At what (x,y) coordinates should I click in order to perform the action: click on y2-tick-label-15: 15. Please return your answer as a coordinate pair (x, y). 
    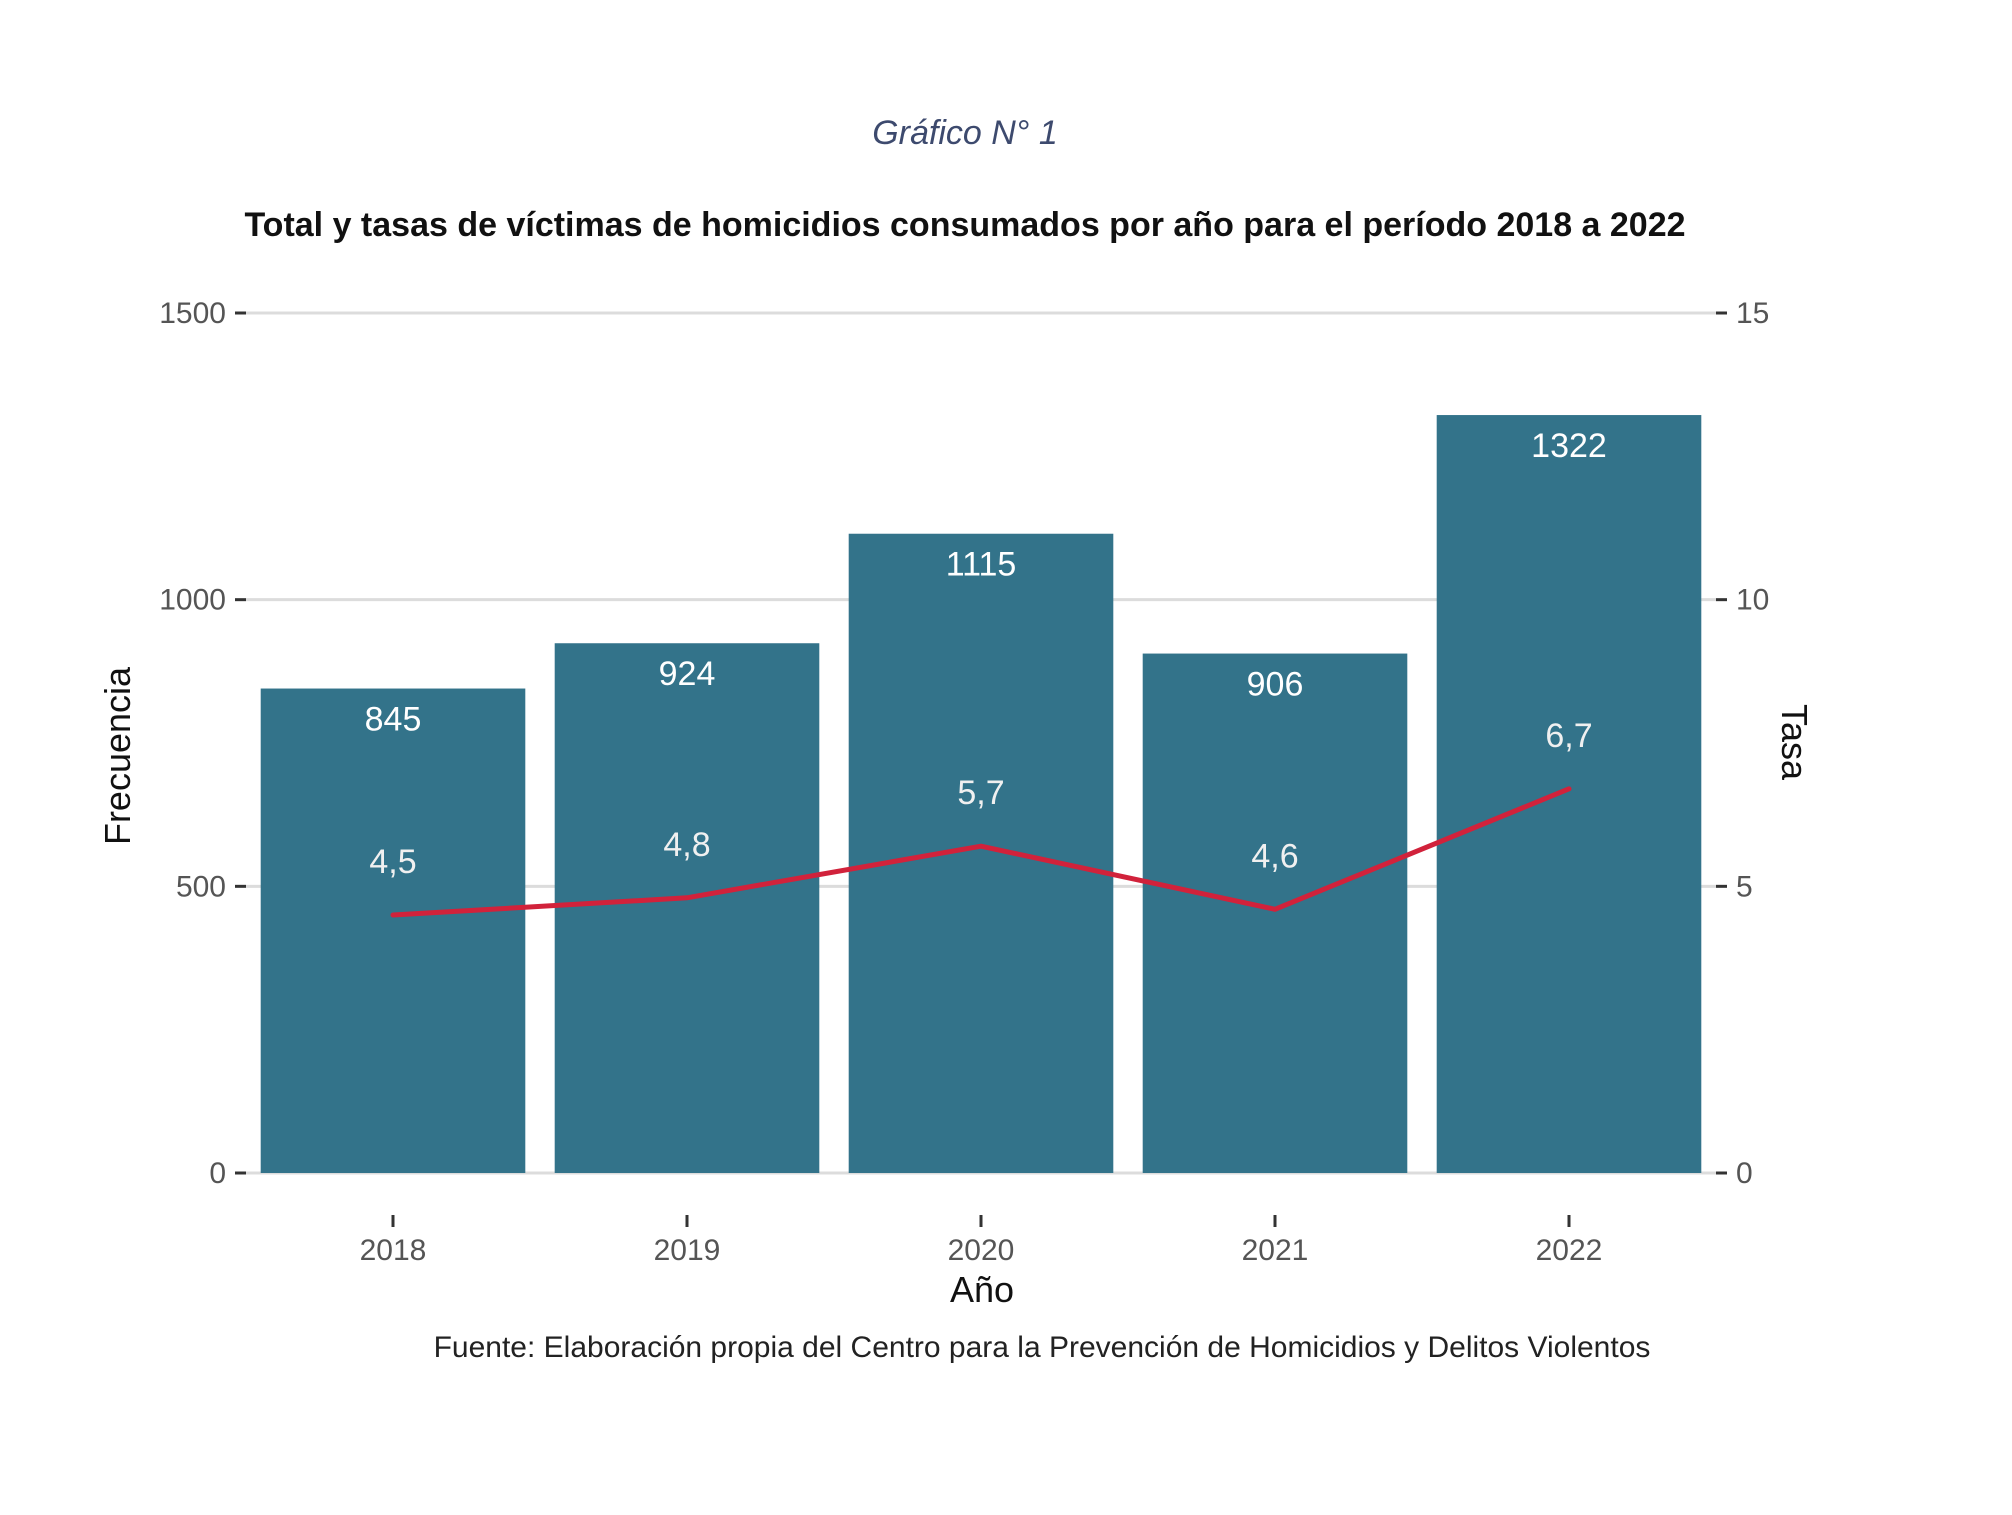
    Looking at the image, I should click on (1752, 313).